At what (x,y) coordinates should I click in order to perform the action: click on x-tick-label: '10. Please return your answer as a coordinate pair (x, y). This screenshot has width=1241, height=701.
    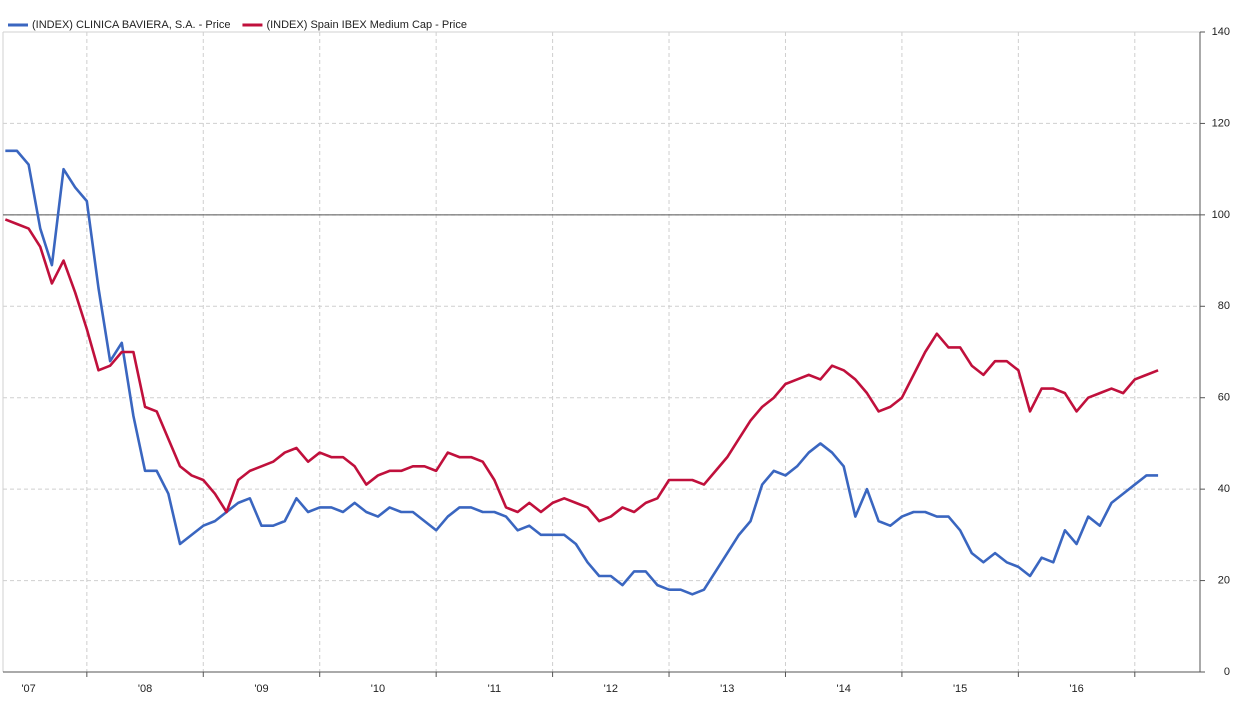
    Looking at the image, I should click on (378, 689).